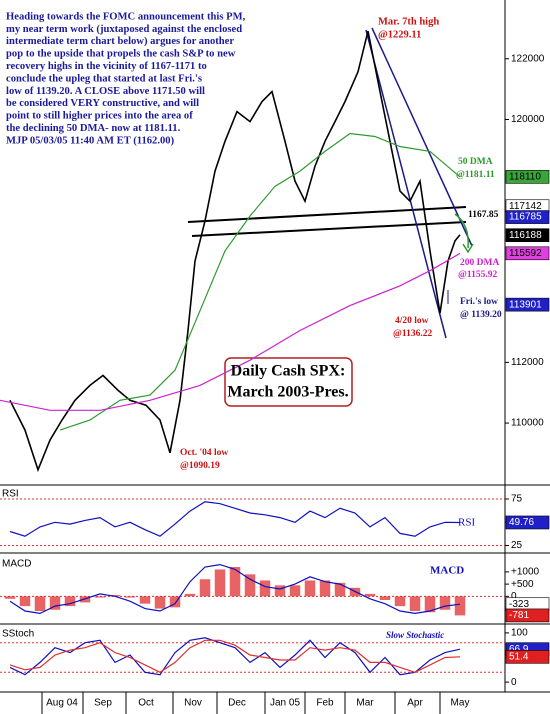  What do you see at coordinates (90, 140) in the screenshot?
I see `note-line: MJP 05/03/05 11:40 AM ET (1162.00)` at bounding box center [90, 140].